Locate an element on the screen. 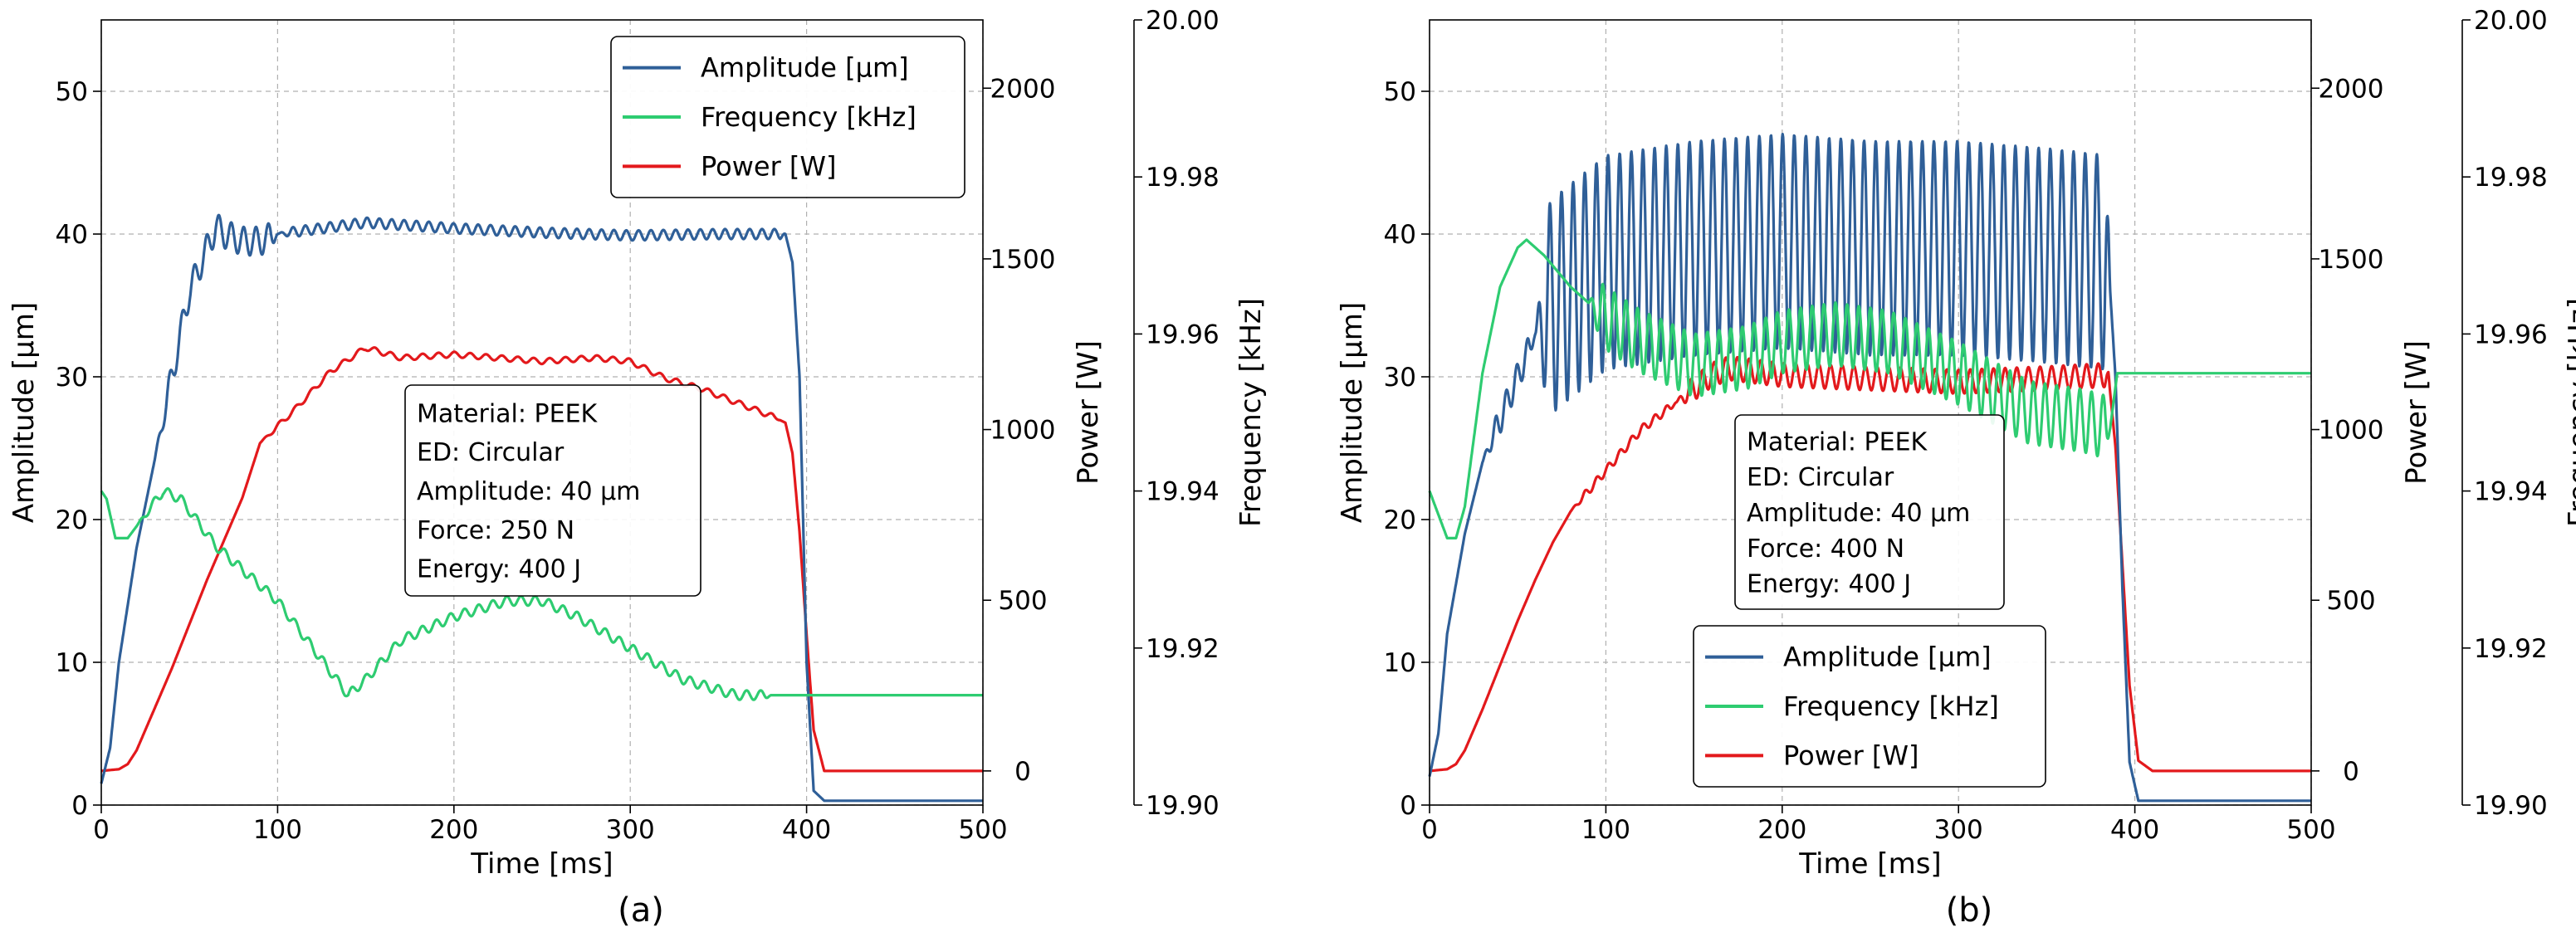 Image resolution: width=2576 pixels, height=942 pixels. info-line: Force: 250 N is located at coordinates (495, 530).